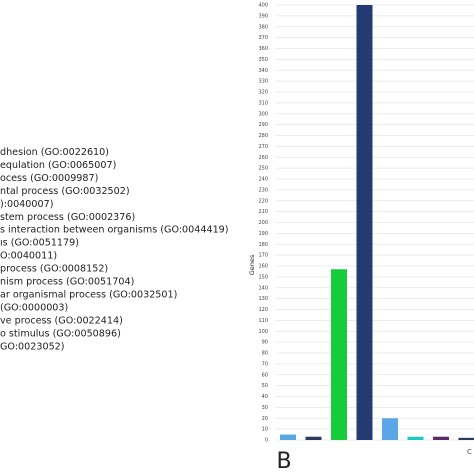 Image resolution: width=474 pixels, height=474 pixels. I want to click on y-tick-label: 340, so click(263, 71).